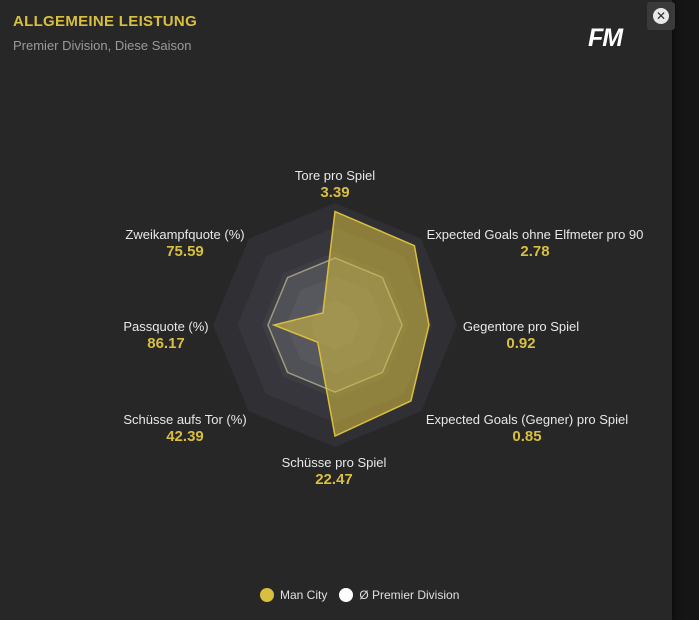 Image resolution: width=699 pixels, height=620 pixels. I want to click on axis-label-value: 42.39, so click(185, 436).